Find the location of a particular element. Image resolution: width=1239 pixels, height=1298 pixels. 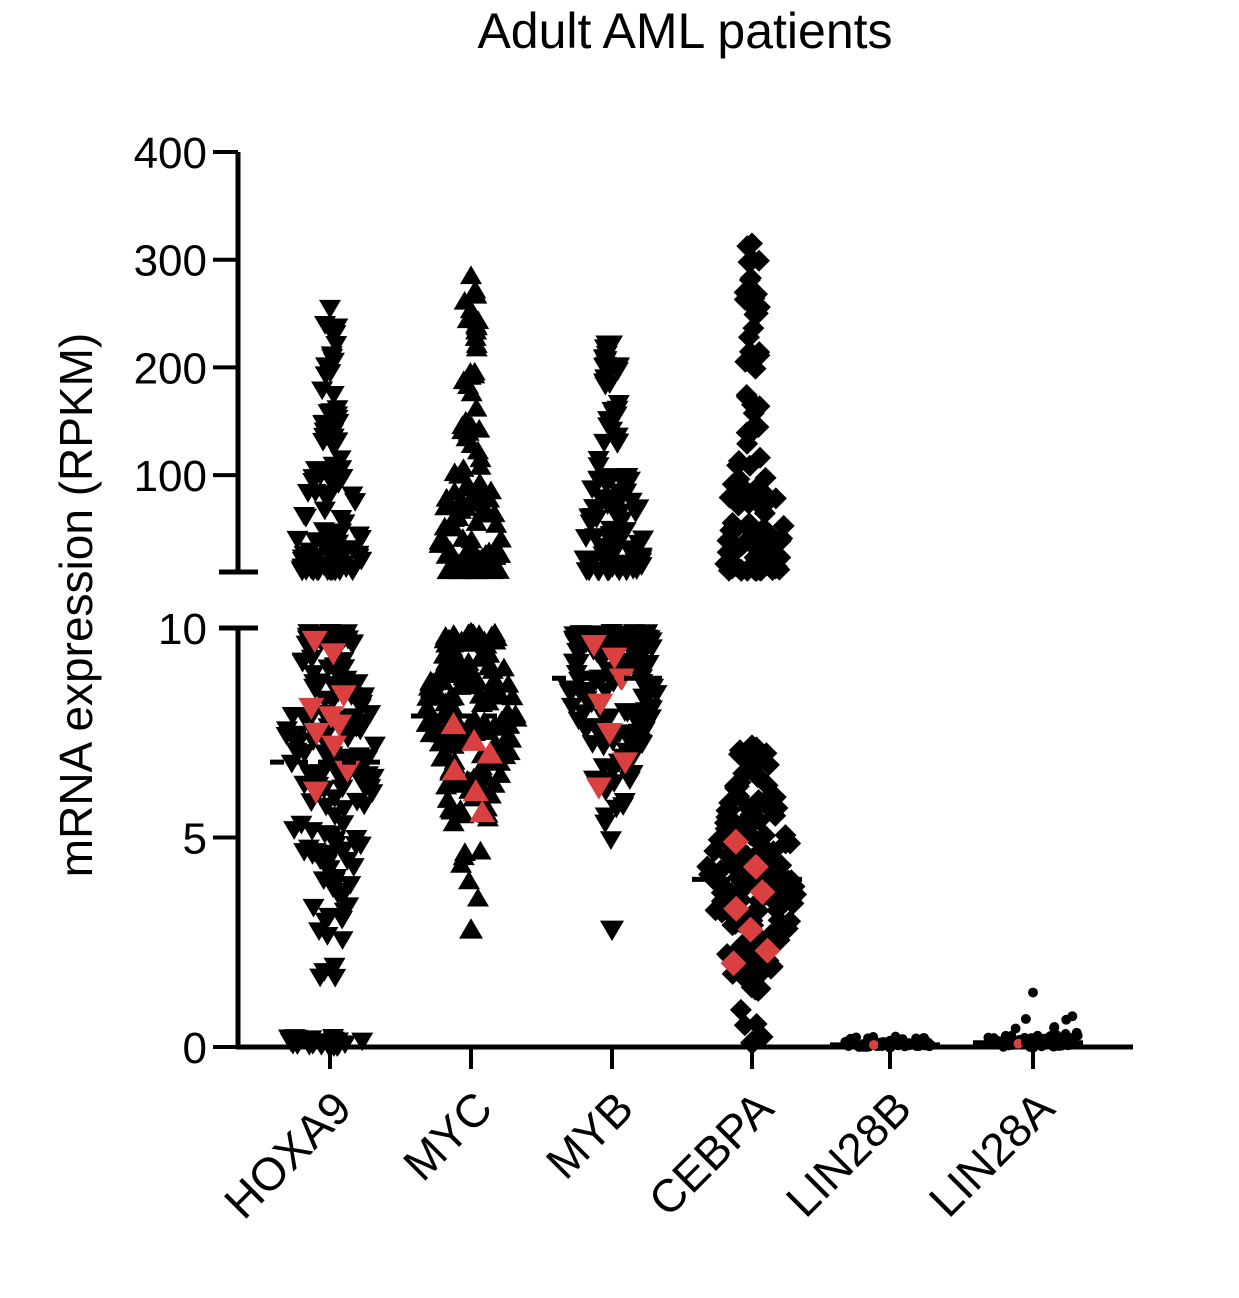

series-myb is located at coordinates (612, 638).